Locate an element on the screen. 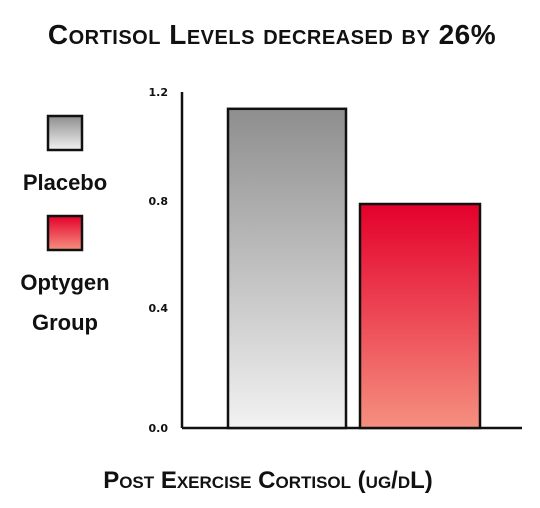 The height and width of the screenshot is (508, 540). bar-placebo is located at coordinates (287, 268).